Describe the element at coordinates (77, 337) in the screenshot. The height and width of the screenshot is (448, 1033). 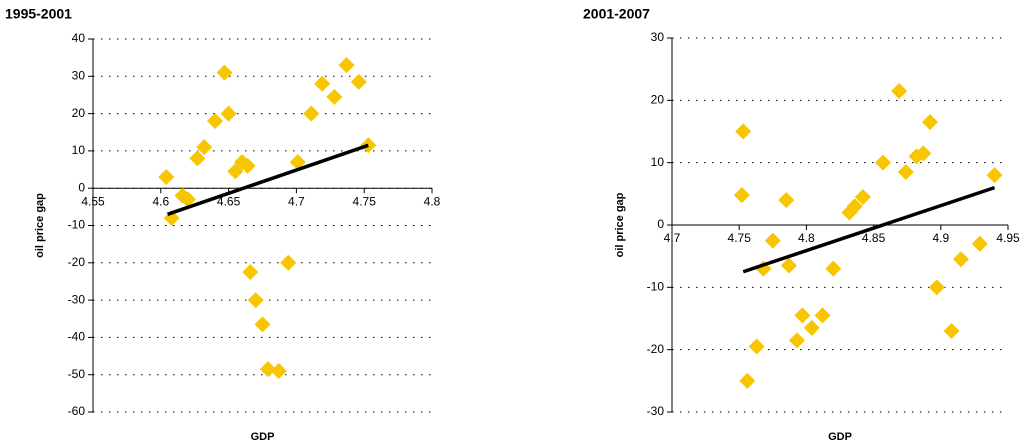
I see `y-tick-label: -40` at that location.